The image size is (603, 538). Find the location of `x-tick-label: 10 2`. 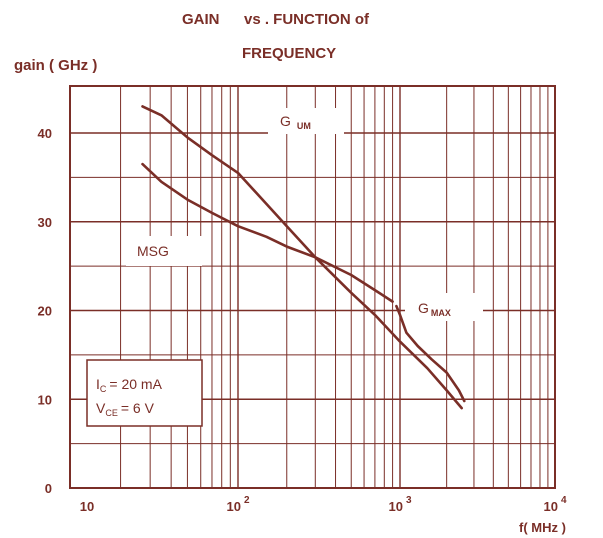

x-tick-label: 10 2 is located at coordinates (237, 504).